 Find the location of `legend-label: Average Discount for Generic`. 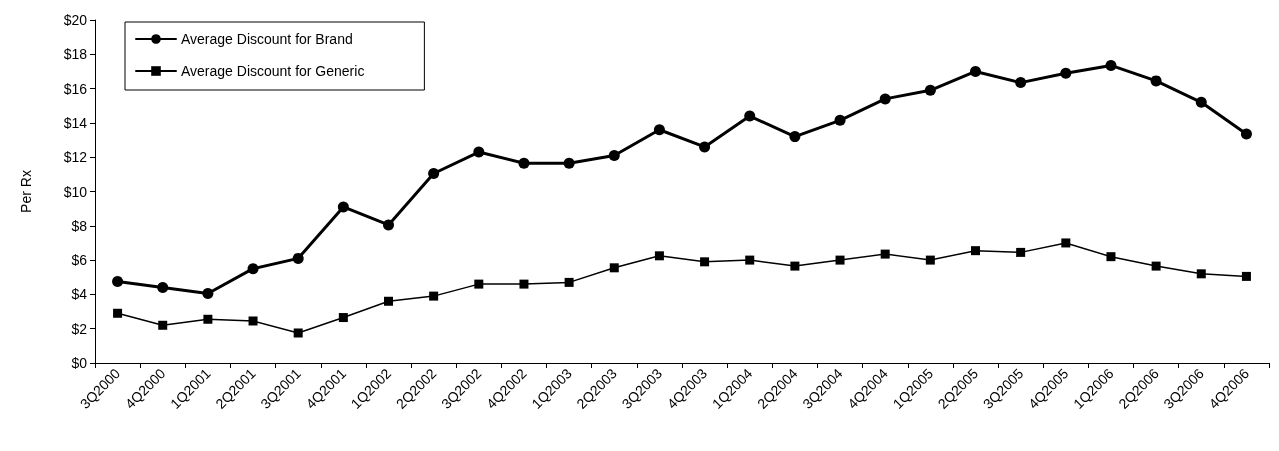

legend-label: Average Discount for Generic is located at coordinates (273, 71).